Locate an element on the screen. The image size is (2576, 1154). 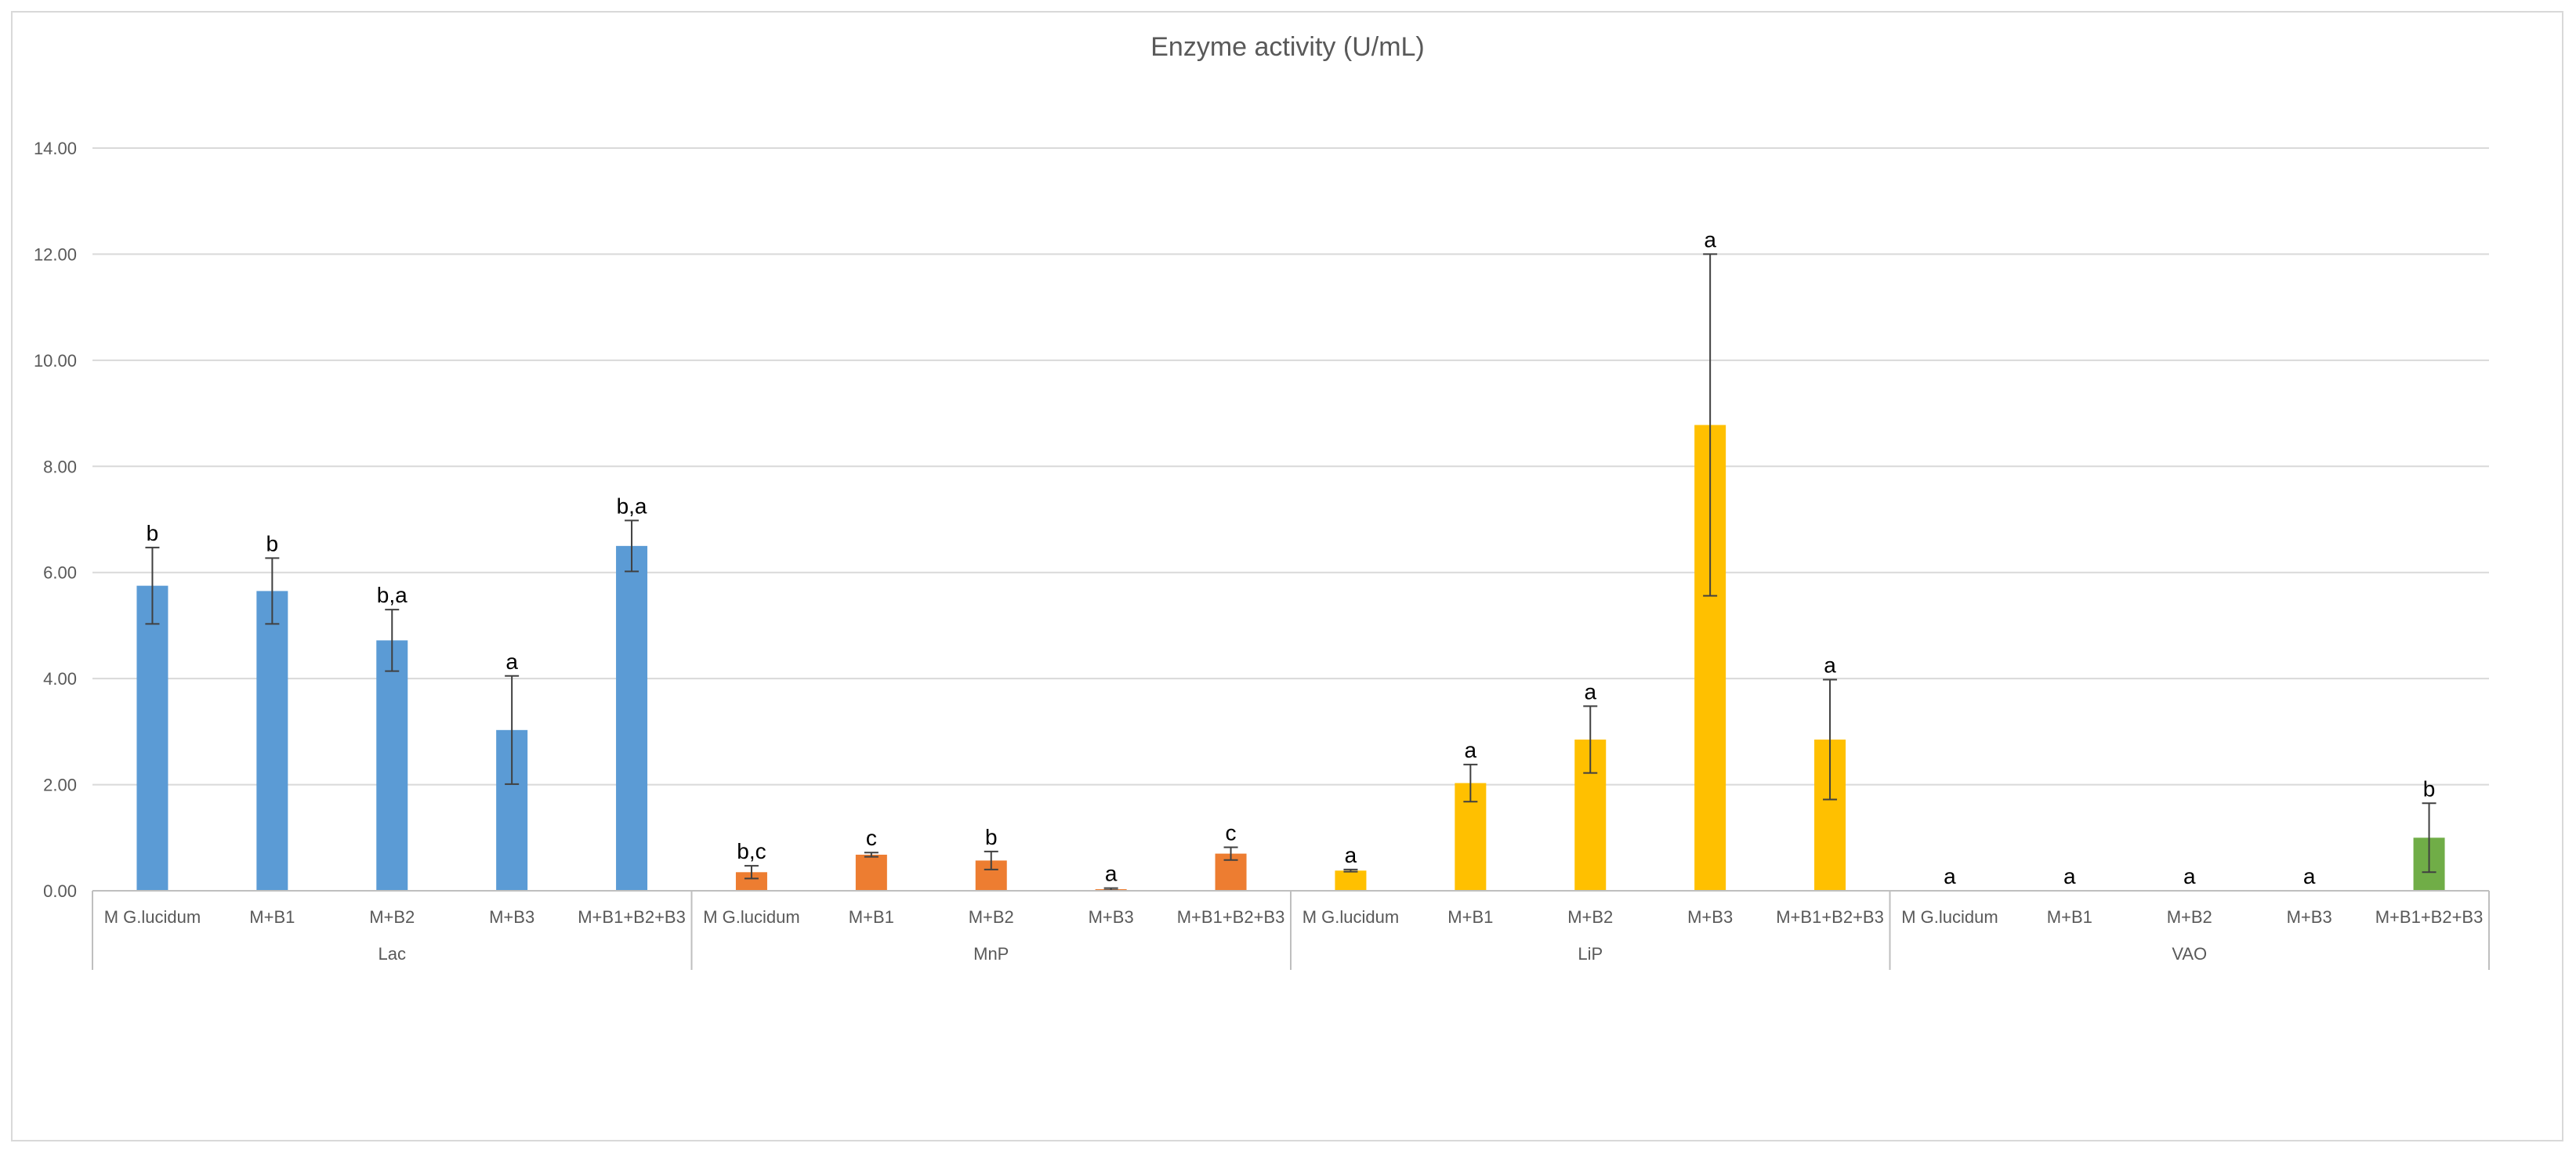
y-tick-label: 14.00 is located at coordinates (55, 148).